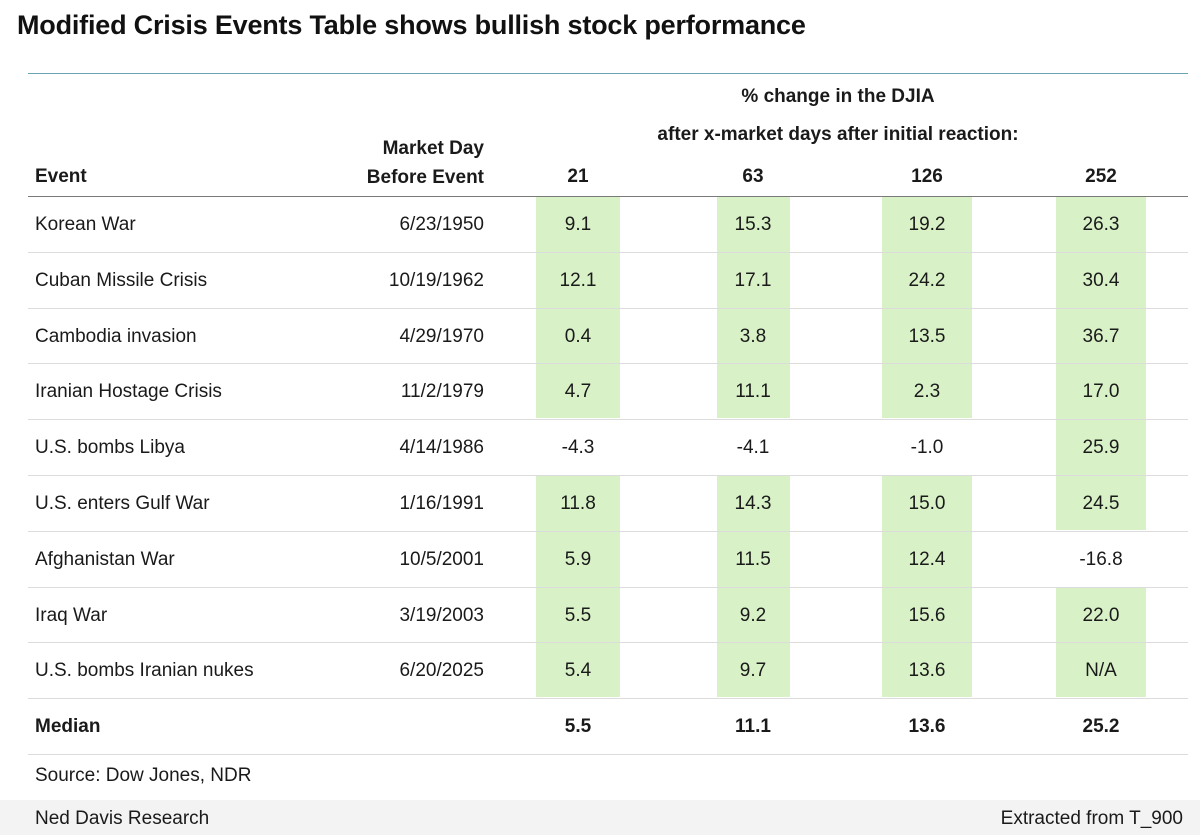 This screenshot has width=1200, height=835. Describe the element at coordinates (1101, 224) in the screenshot. I see `pct-change-cell: 26.3` at that location.